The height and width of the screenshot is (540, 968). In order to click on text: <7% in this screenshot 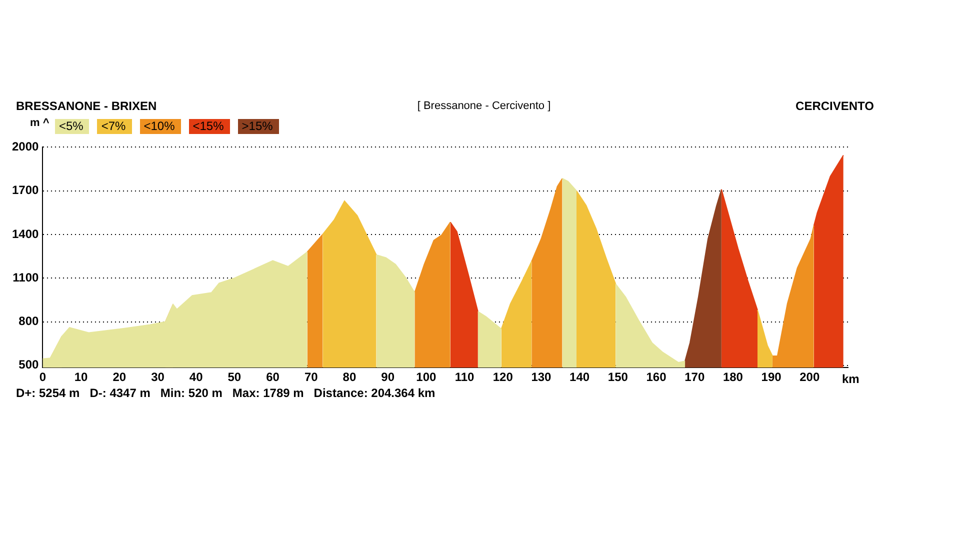, I will do `click(114, 126)`.